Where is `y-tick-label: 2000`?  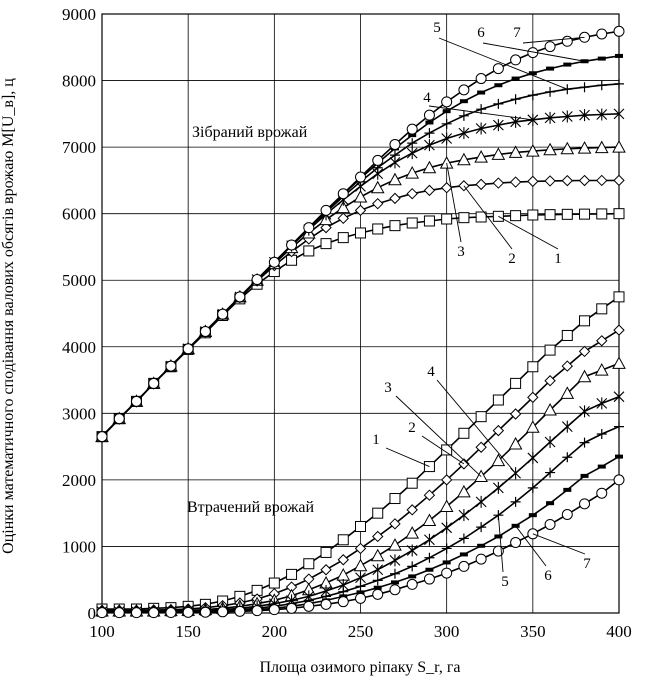
y-tick-label: 2000 is located at coordinates (79, 480).